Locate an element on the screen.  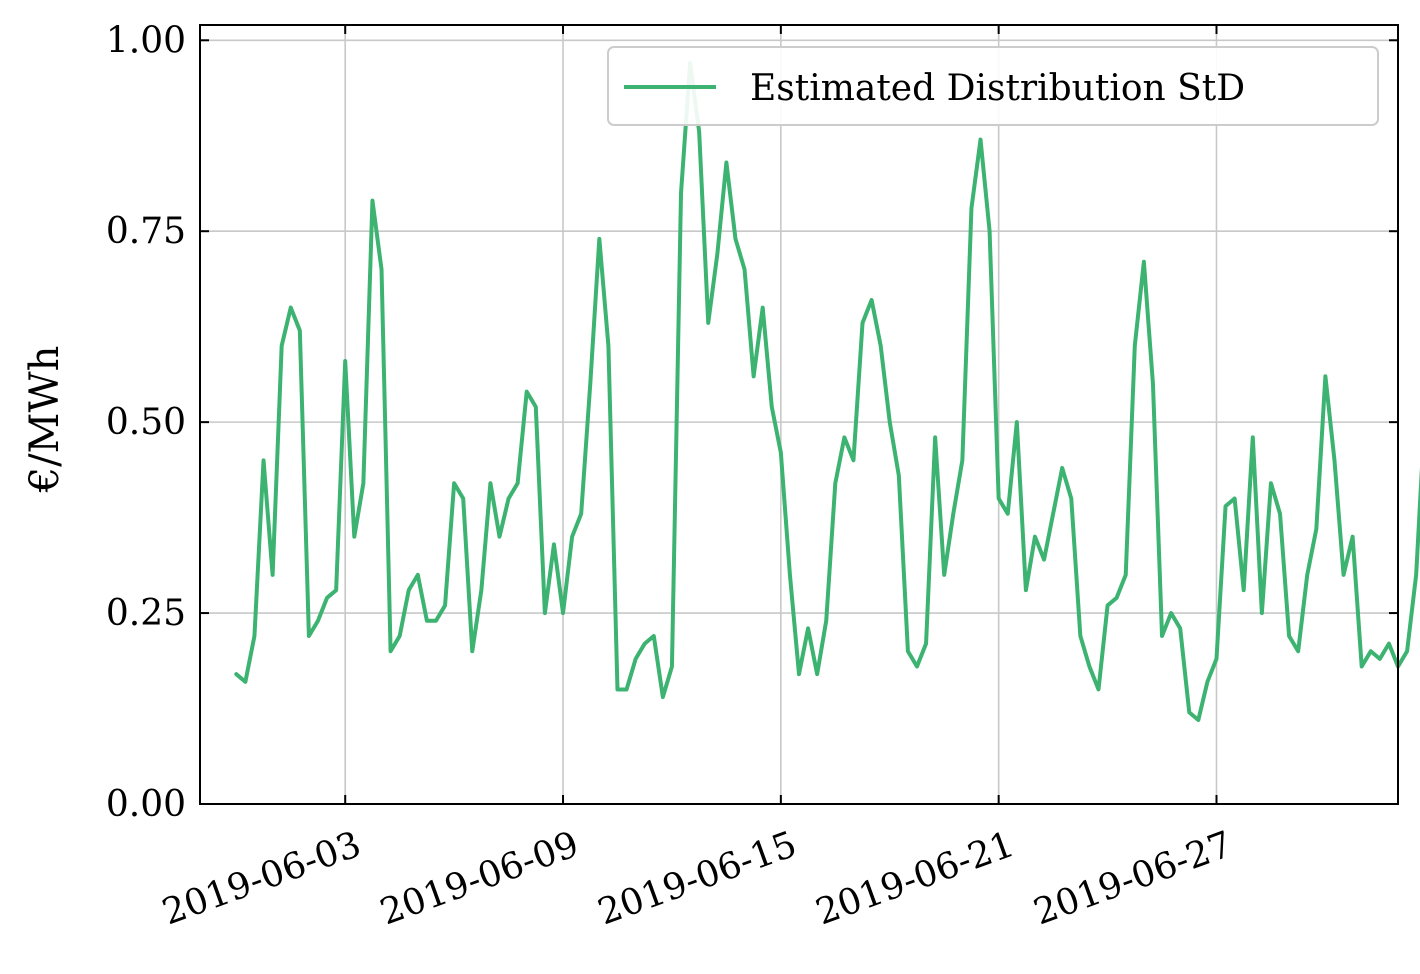
y-tick-label: 0.25 is located at coordinates (146, 613).